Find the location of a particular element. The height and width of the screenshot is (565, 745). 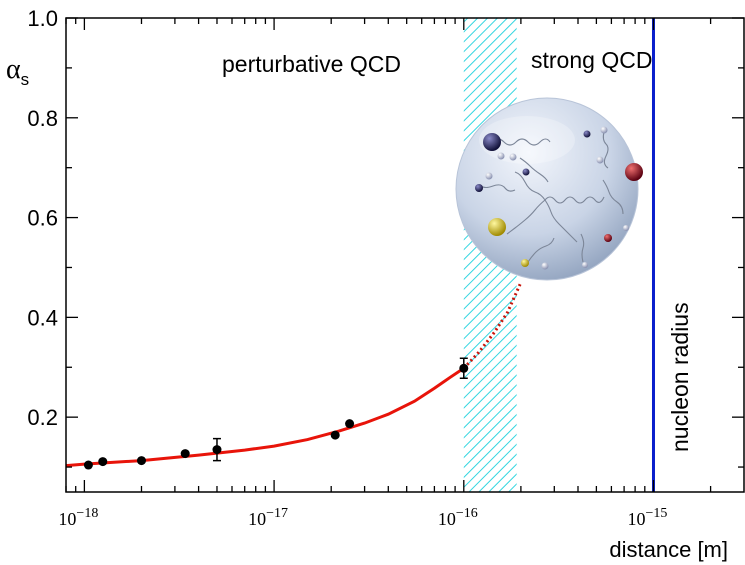

y-tick-label: 0.6 is located at coordinates (42, 218).